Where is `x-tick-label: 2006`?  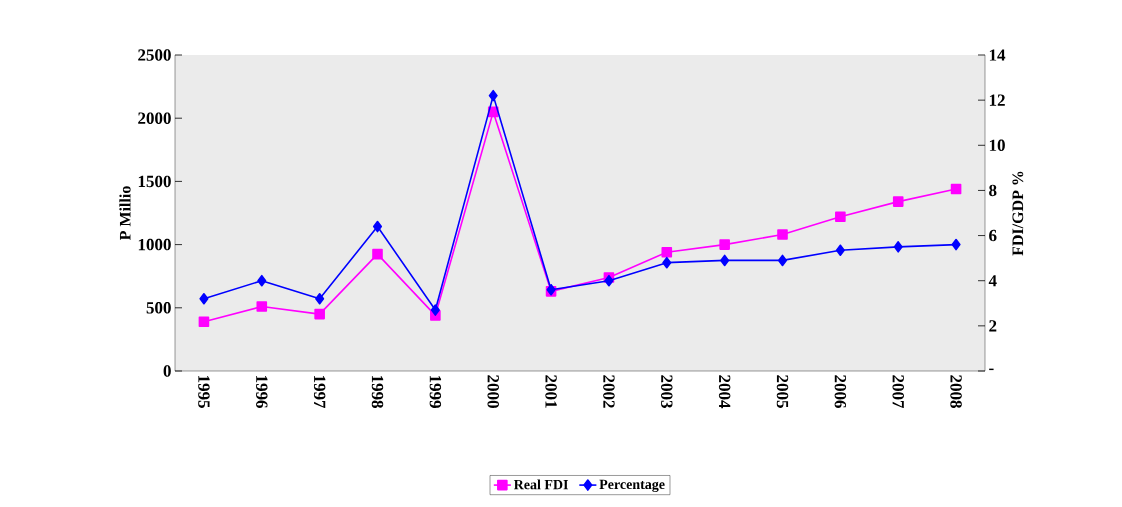 x-tick-label: 2006 is located at coordinates (840, 392).